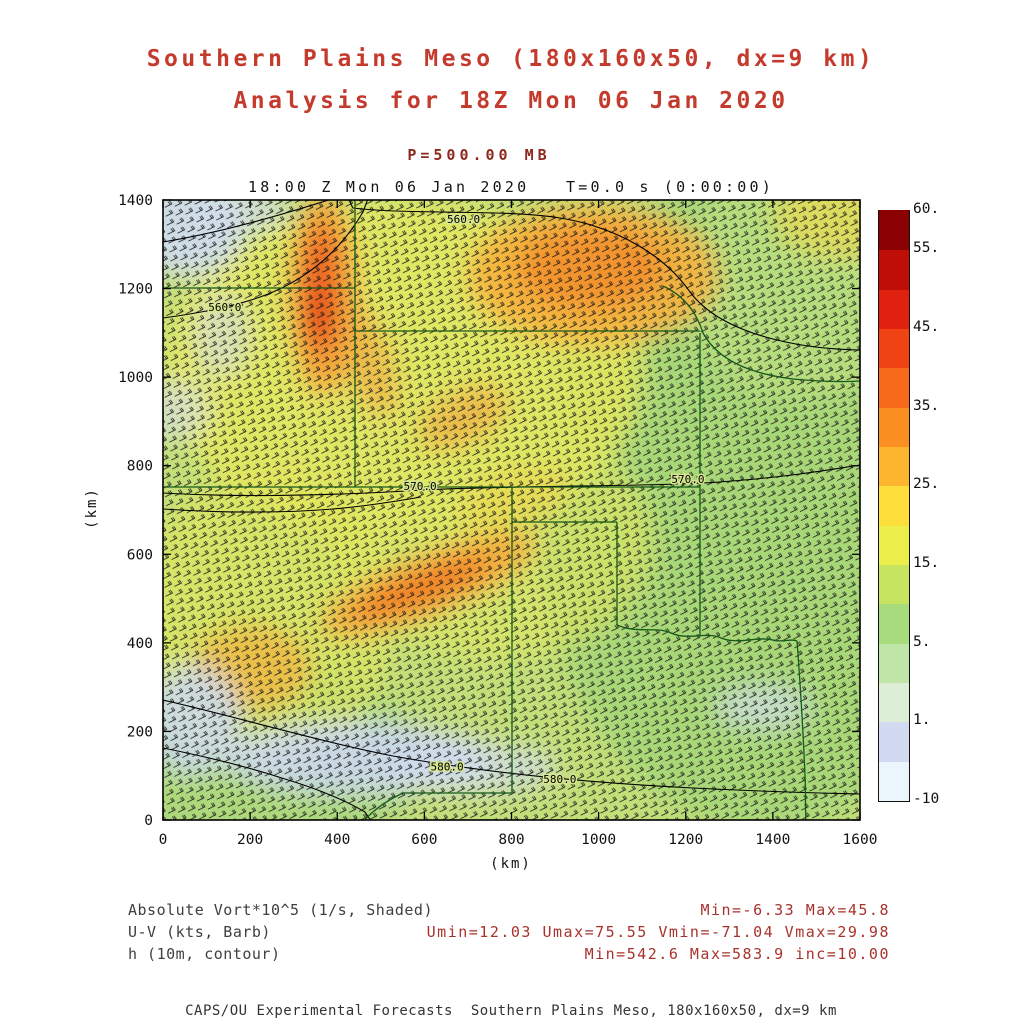  What do you see at coordinates (140, 467) in the screenshot?
I see `y-tick-label: 800` at bounding box center [140, 467].